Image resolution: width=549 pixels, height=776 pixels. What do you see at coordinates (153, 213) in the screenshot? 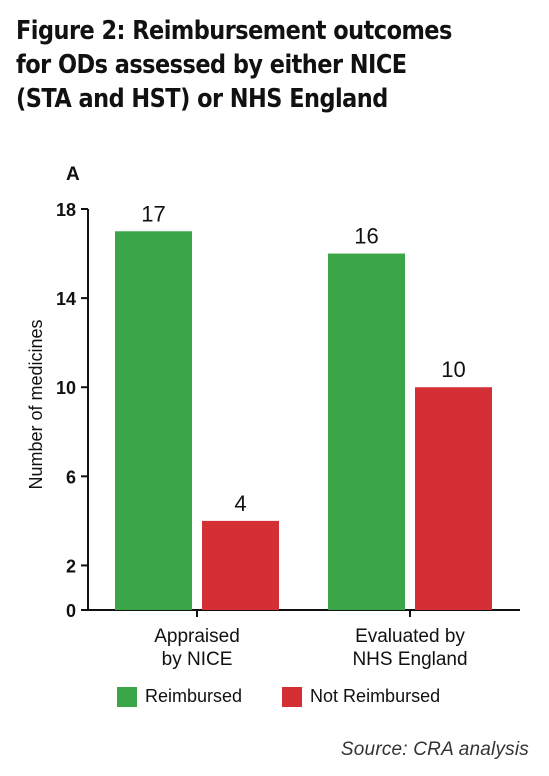
I see `bar-value-label: 17` at bounding box center [153, 213].